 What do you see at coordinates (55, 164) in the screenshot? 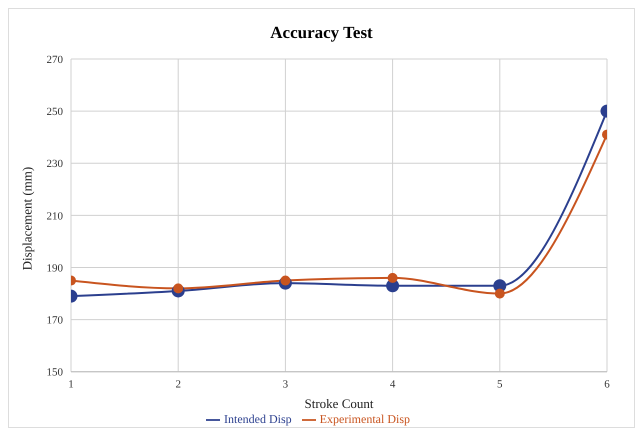
I see `y-tick-label: 230` at bounding box center [55, 164].